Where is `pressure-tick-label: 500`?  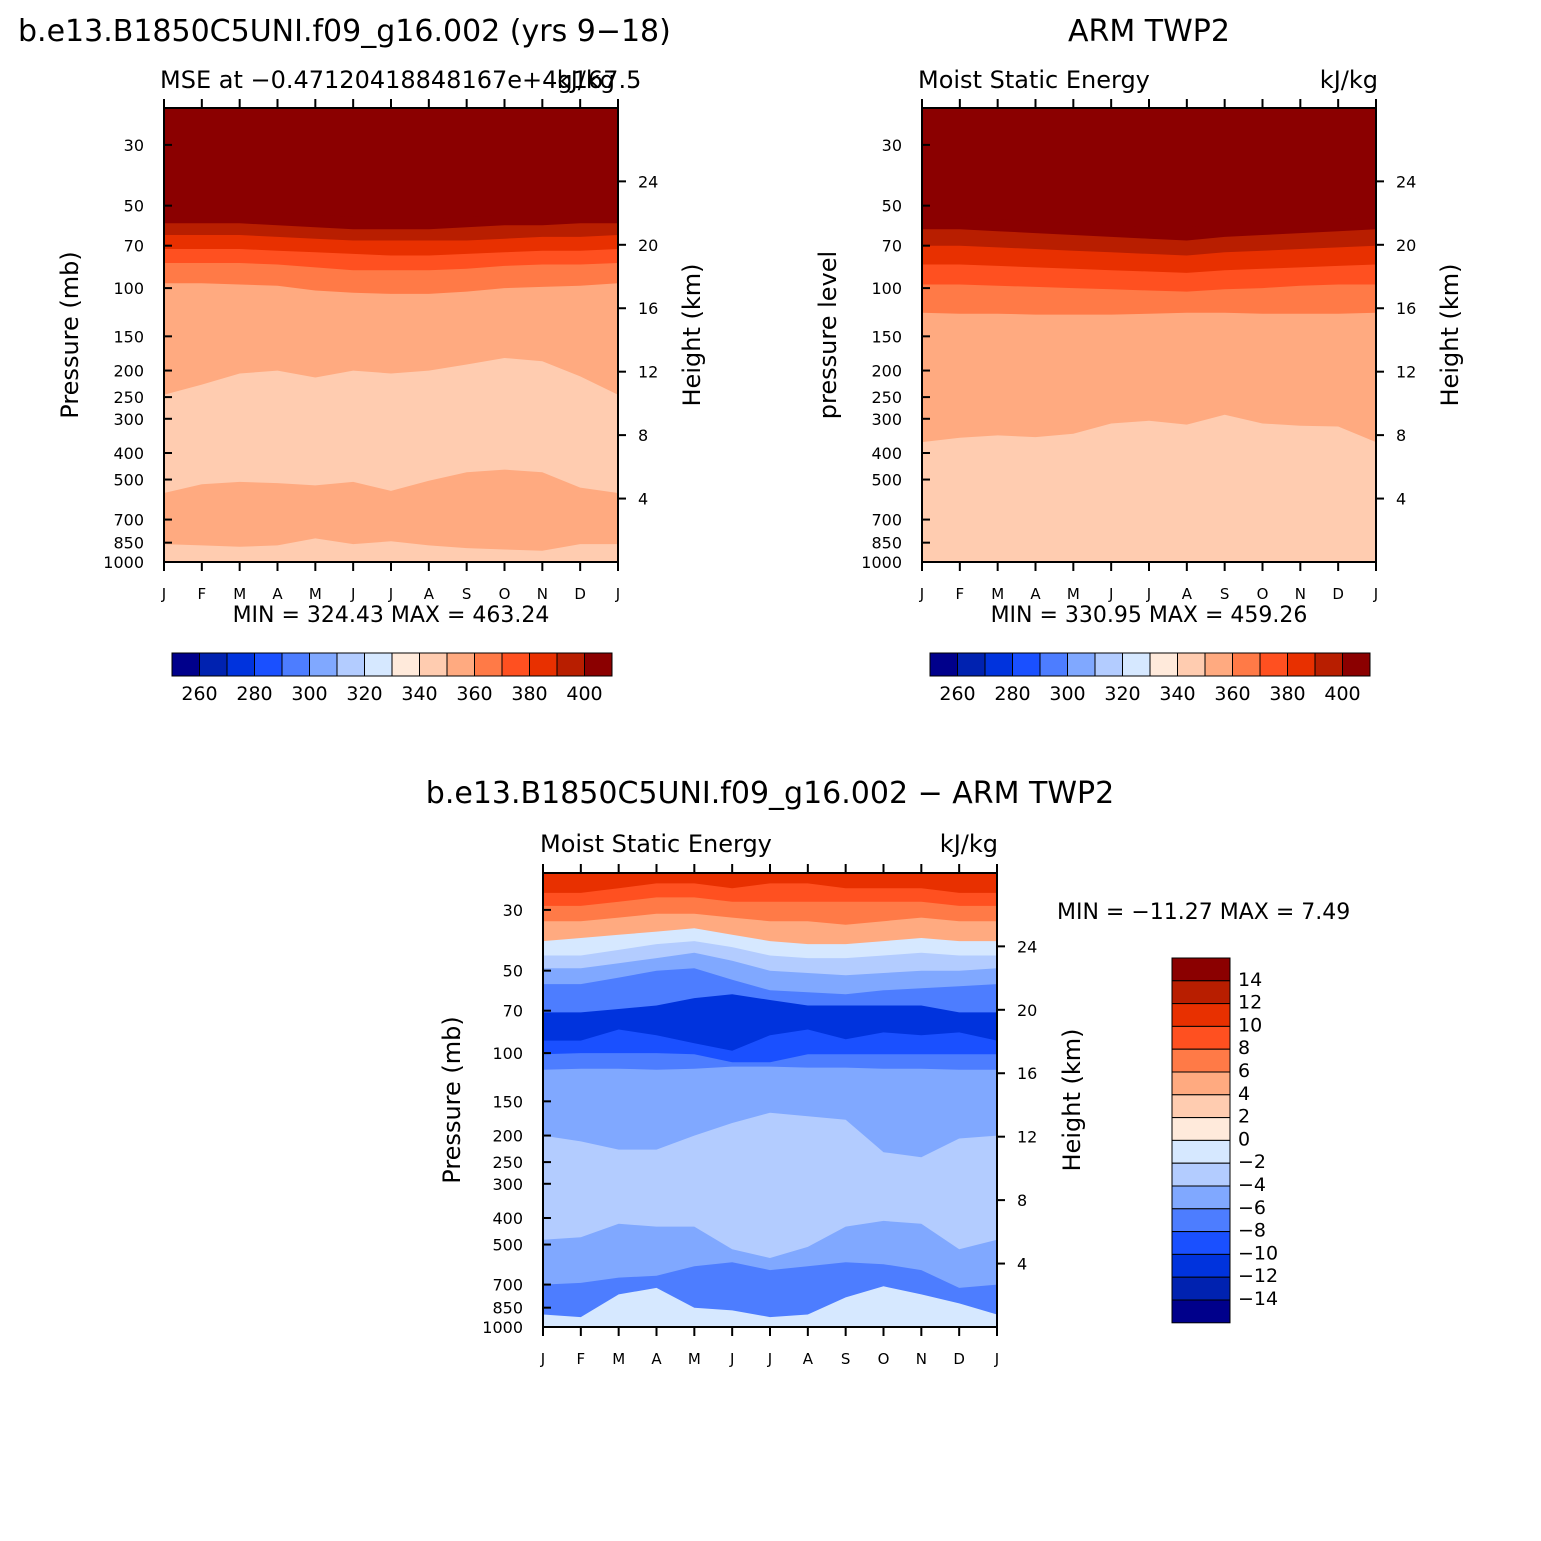
pressure-tick-label: 500 is located at coordinates (507, 1245).